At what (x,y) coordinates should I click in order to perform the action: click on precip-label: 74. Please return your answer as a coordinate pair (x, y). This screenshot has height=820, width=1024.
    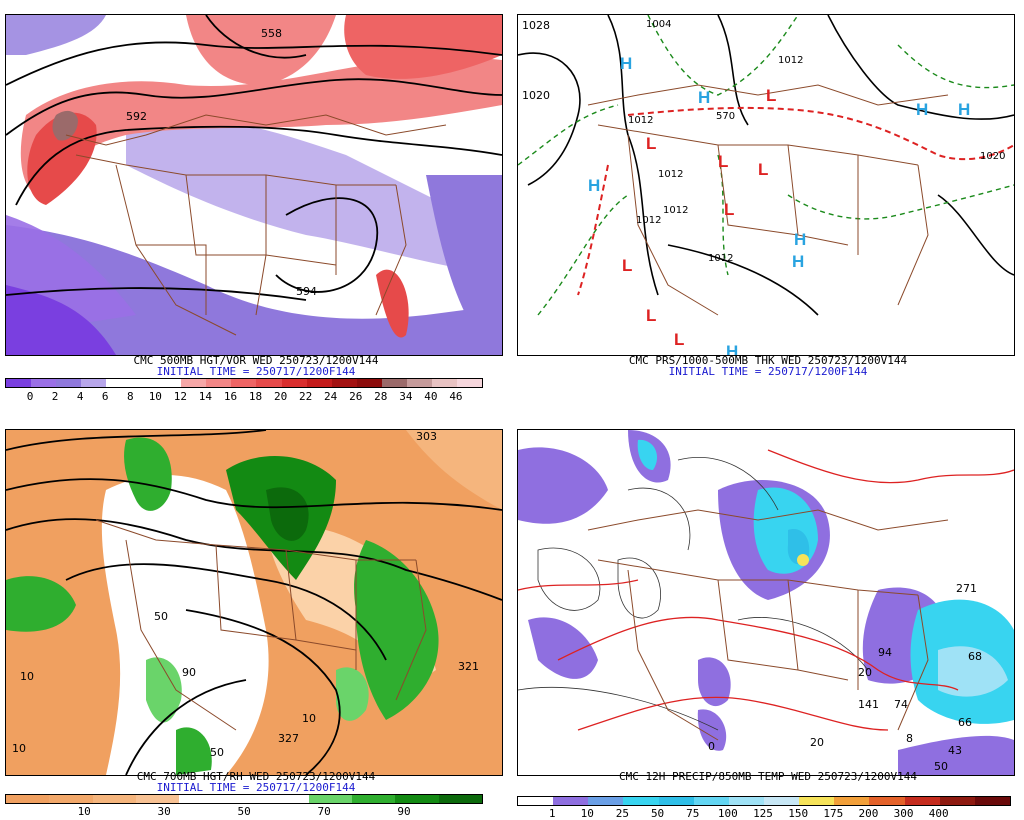
    Looking at the image, I should click on (901, 704).